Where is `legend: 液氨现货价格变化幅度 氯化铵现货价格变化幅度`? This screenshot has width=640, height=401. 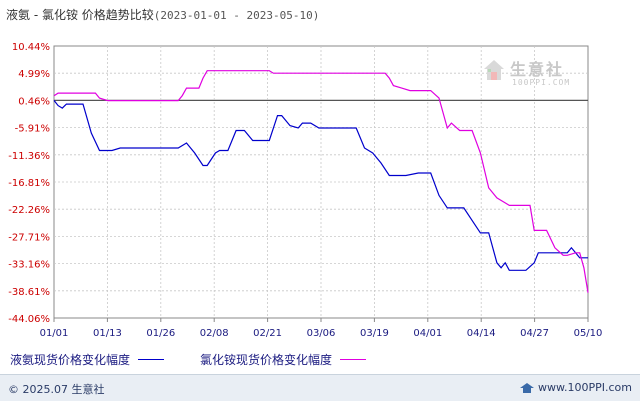
legend: 液氨现货价格变化幅度 氯化铵现货价格变化幅度 is located at coordinates (320, 360).